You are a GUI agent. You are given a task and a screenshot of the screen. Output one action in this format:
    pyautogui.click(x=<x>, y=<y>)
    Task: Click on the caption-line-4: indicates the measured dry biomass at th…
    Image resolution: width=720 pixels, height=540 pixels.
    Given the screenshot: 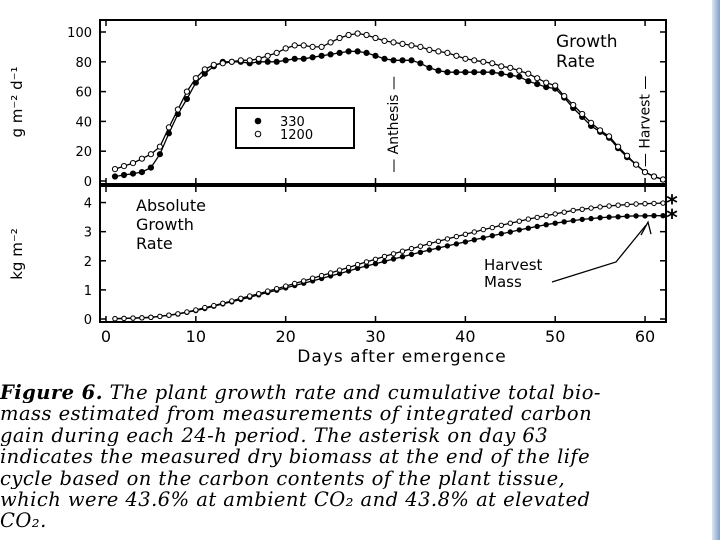 What is the action you would take?
    pyautogui.click(x=295, y=457)
    